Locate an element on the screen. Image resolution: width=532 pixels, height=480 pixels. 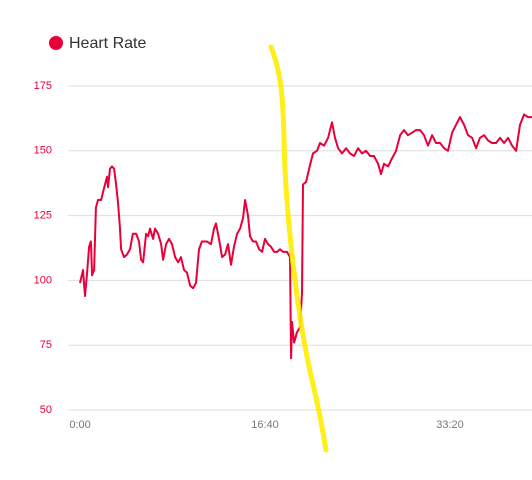
x-tick-label: 0:00 is located at coordinates (79, 425).